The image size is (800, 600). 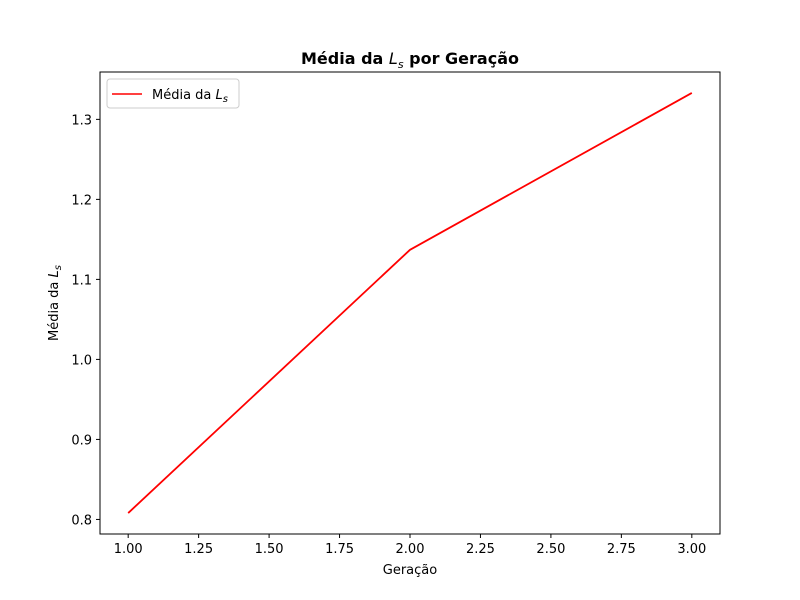 I want to click on x-axis-label: Geração, so click(x=410, y=570).